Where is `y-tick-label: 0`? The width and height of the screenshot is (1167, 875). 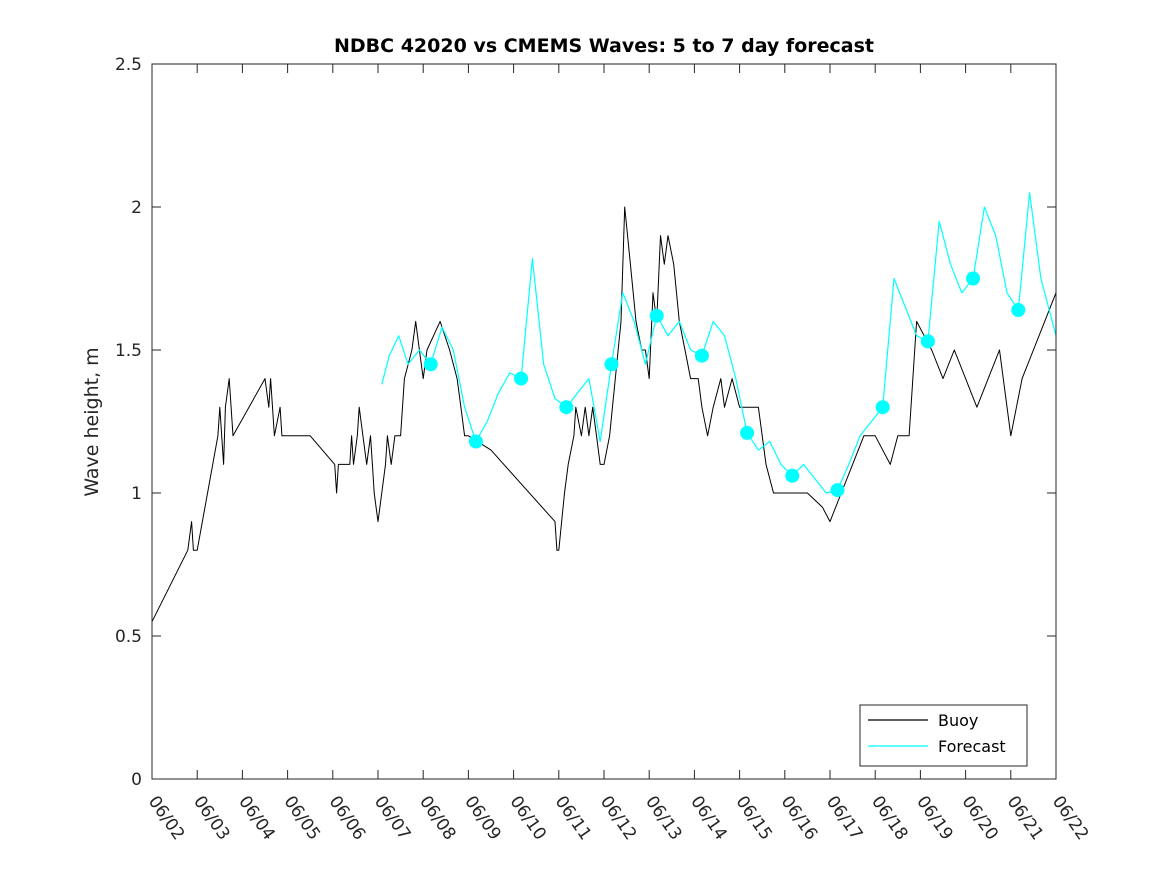 y-tick-label: 0 is located at coordinates (136, 780).